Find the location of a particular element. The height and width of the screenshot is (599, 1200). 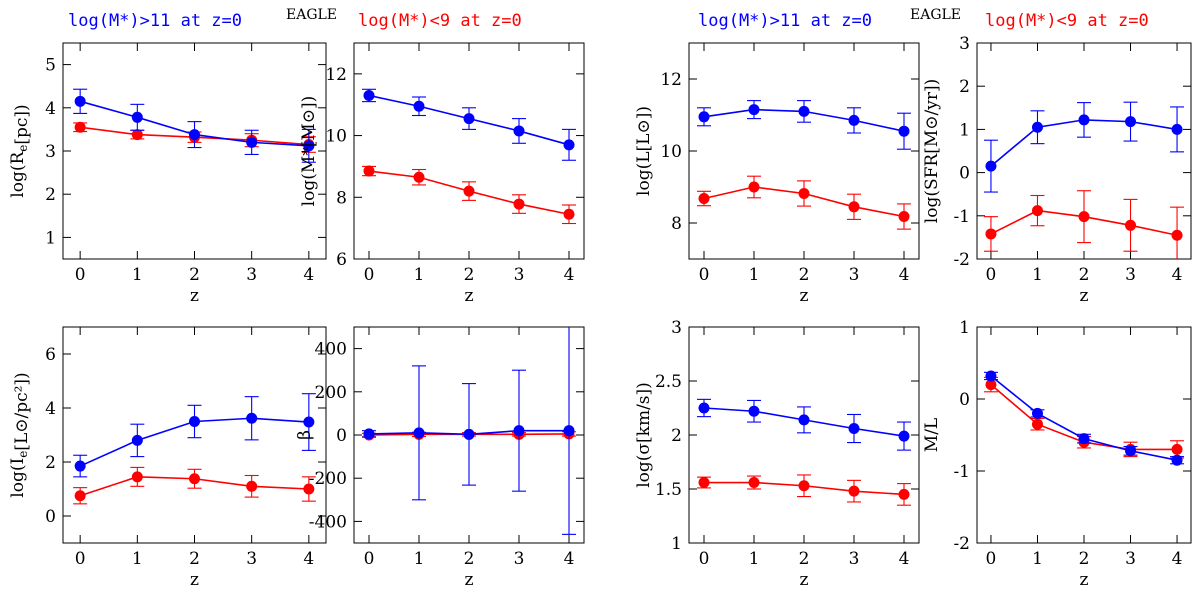

left-header-high-mass: log(M*)>11 at z=0 is located at coordinates (155, 21).